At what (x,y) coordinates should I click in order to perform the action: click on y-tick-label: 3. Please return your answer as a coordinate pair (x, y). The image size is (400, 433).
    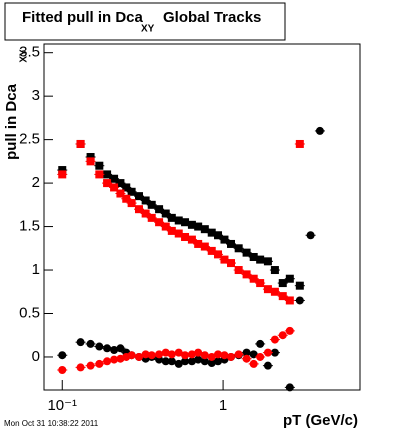
    Looking at the image, I should click on (36, 95).